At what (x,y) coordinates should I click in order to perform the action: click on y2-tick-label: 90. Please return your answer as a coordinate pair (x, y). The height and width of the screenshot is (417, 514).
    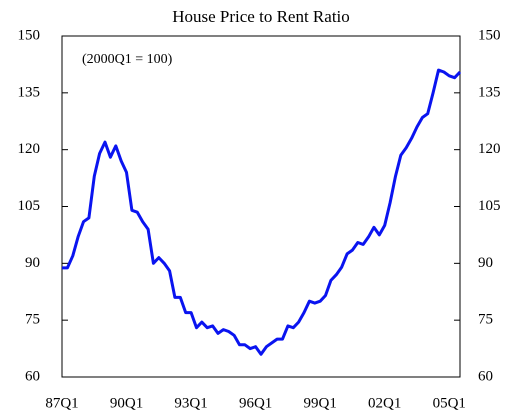
    Looking at the image, I should click on (485, 263).